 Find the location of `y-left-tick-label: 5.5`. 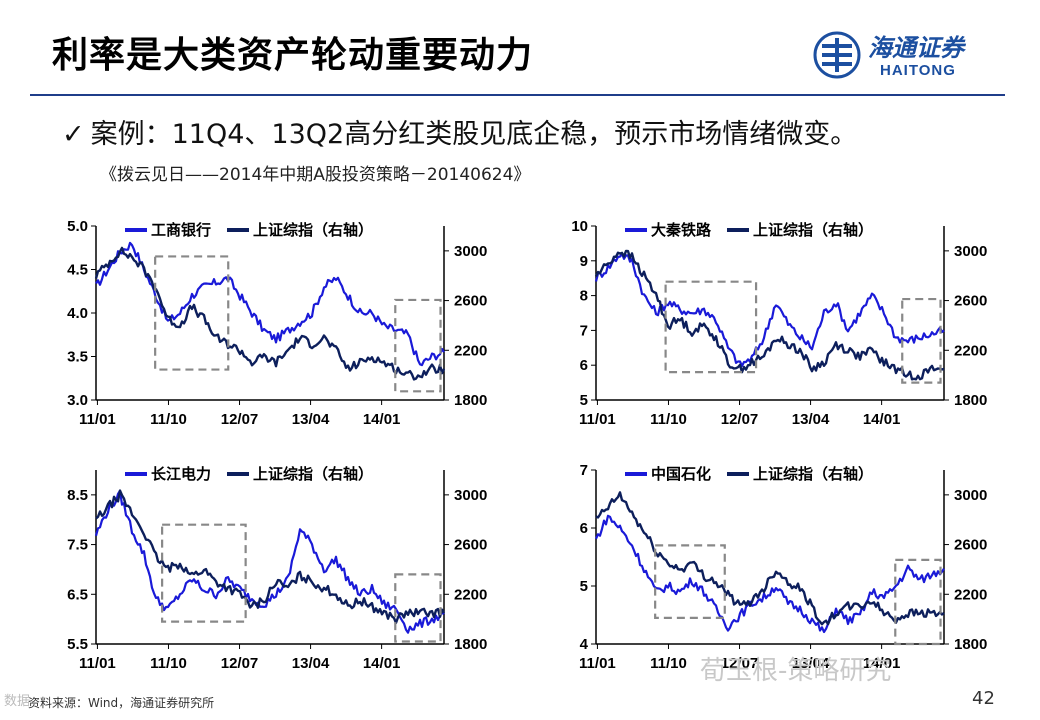

y-left-tick-label: 5.5 is located at coordinates (77, 644).